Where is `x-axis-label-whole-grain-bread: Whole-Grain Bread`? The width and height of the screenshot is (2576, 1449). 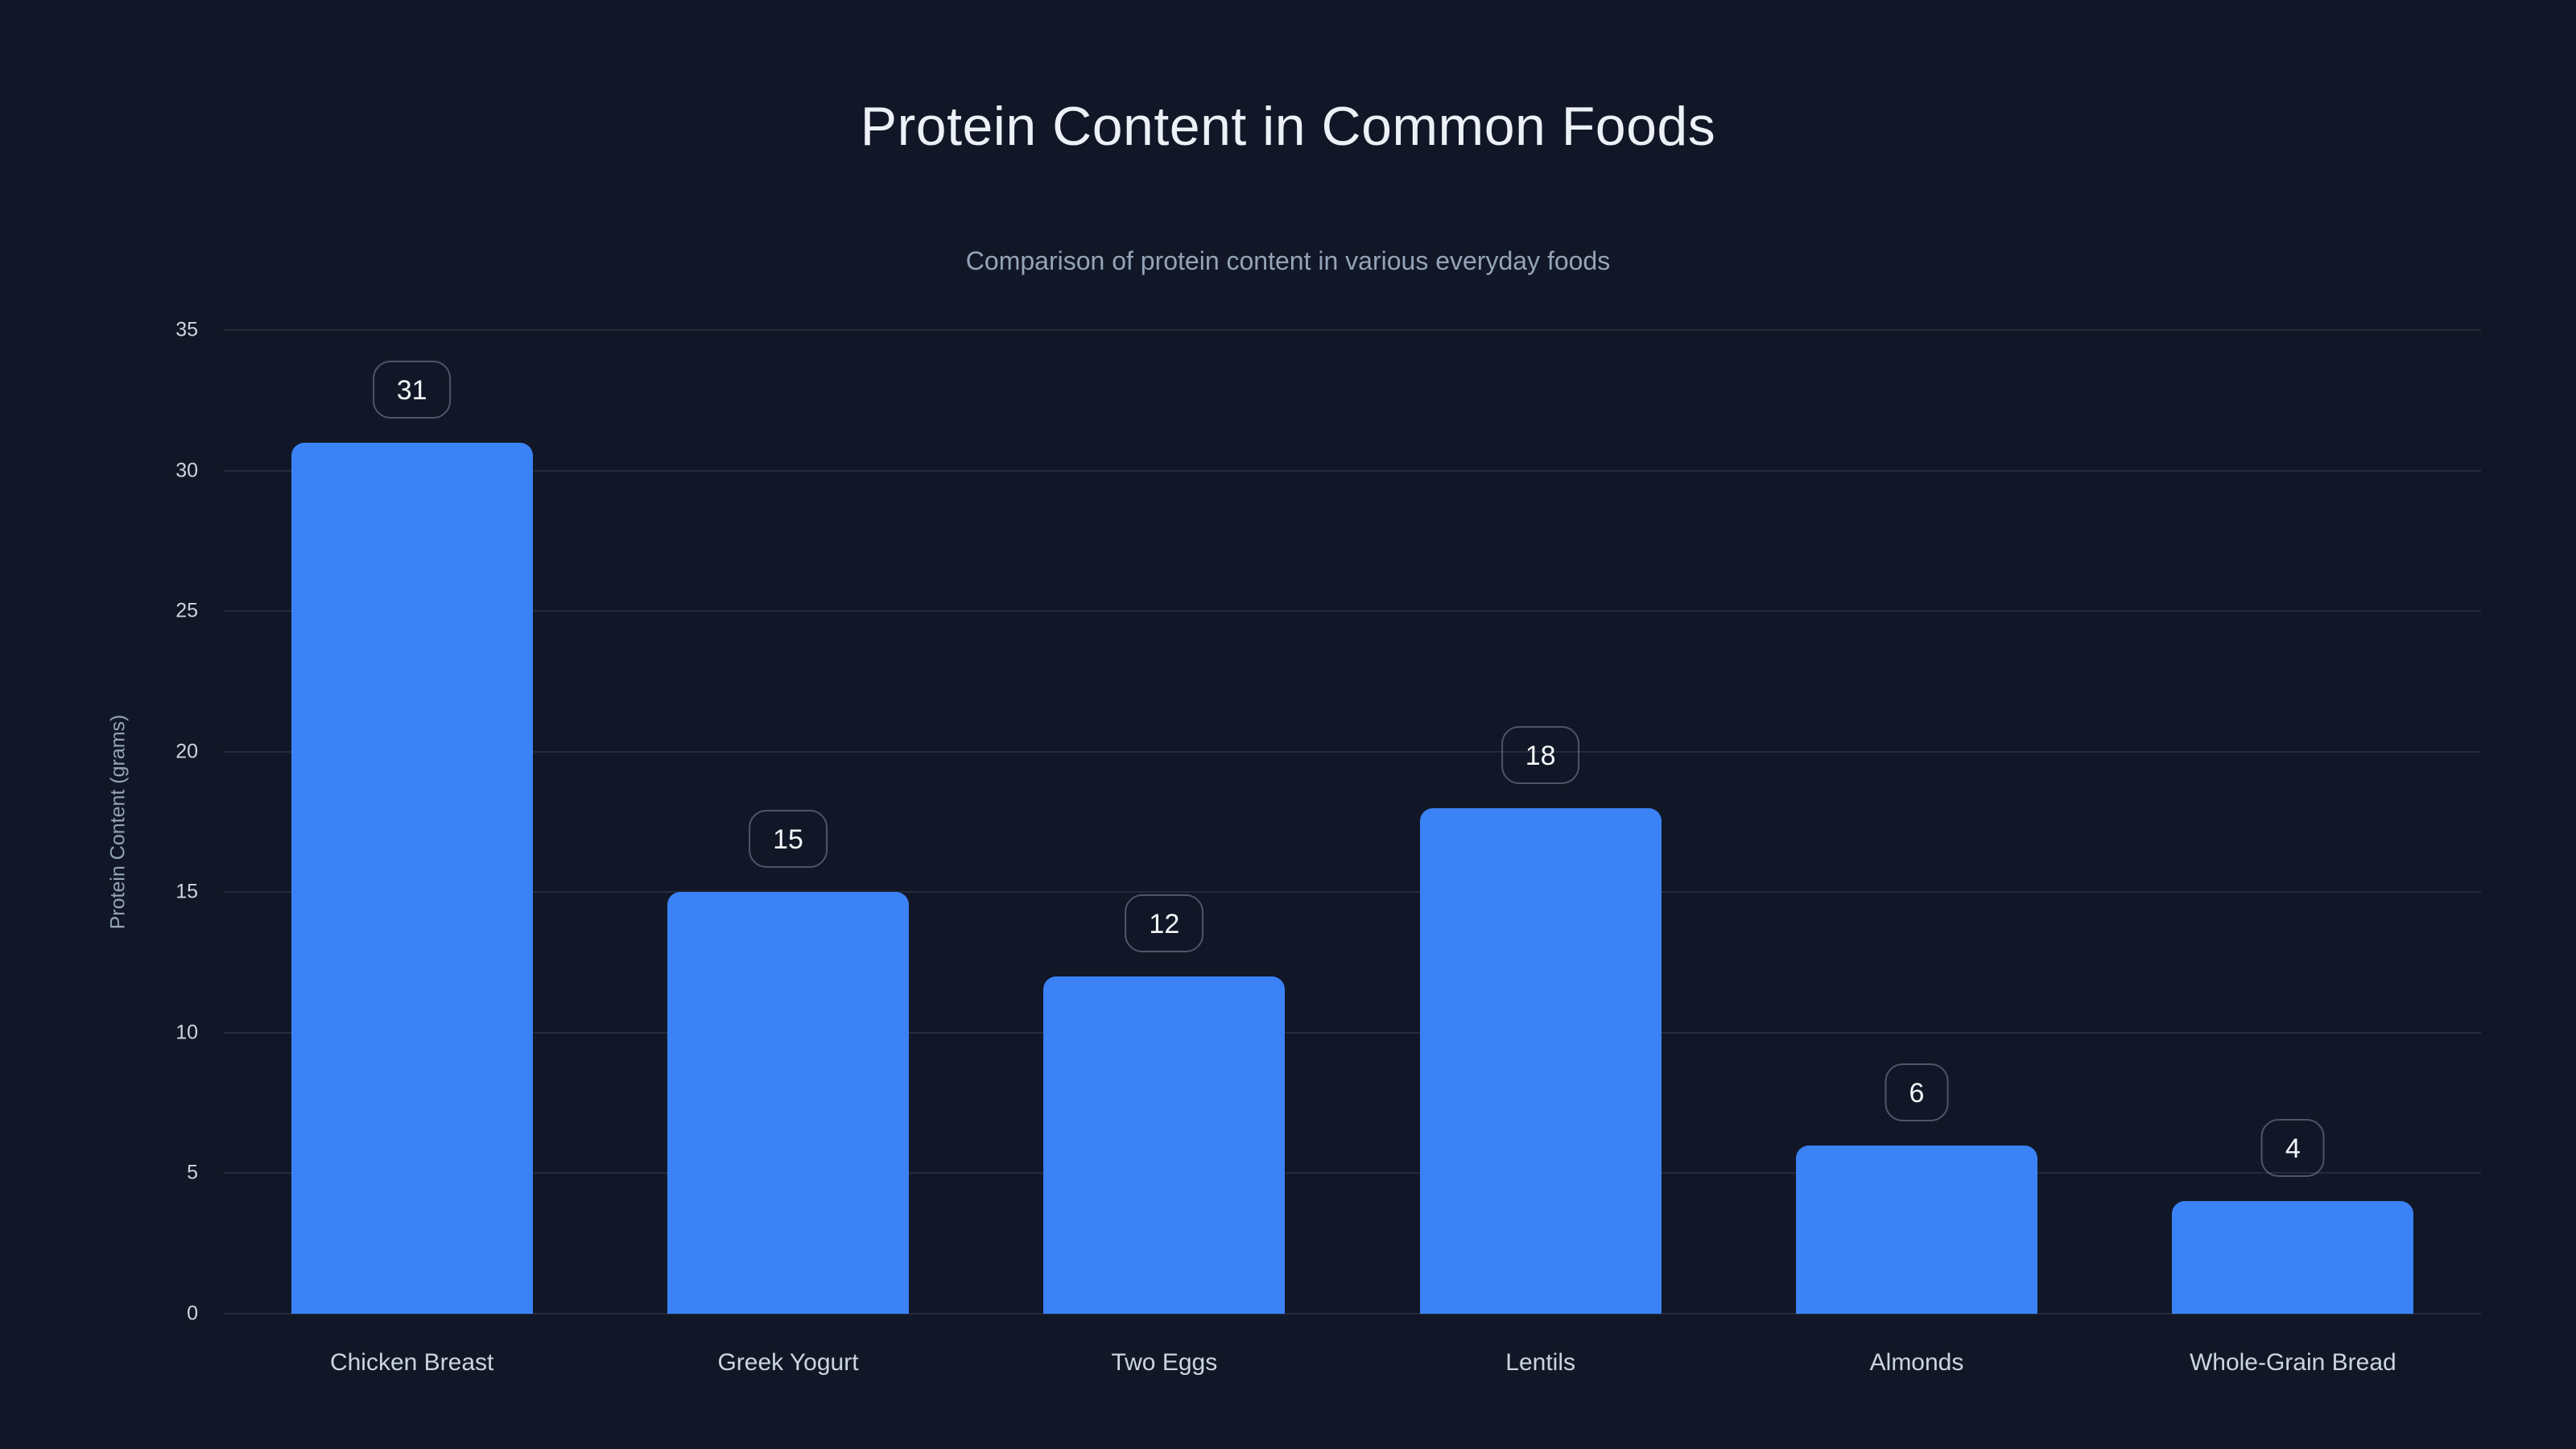
x-axis-label-whole-grain-bread: Whole-Grain Bread is located at coordinates (2292, 1362).